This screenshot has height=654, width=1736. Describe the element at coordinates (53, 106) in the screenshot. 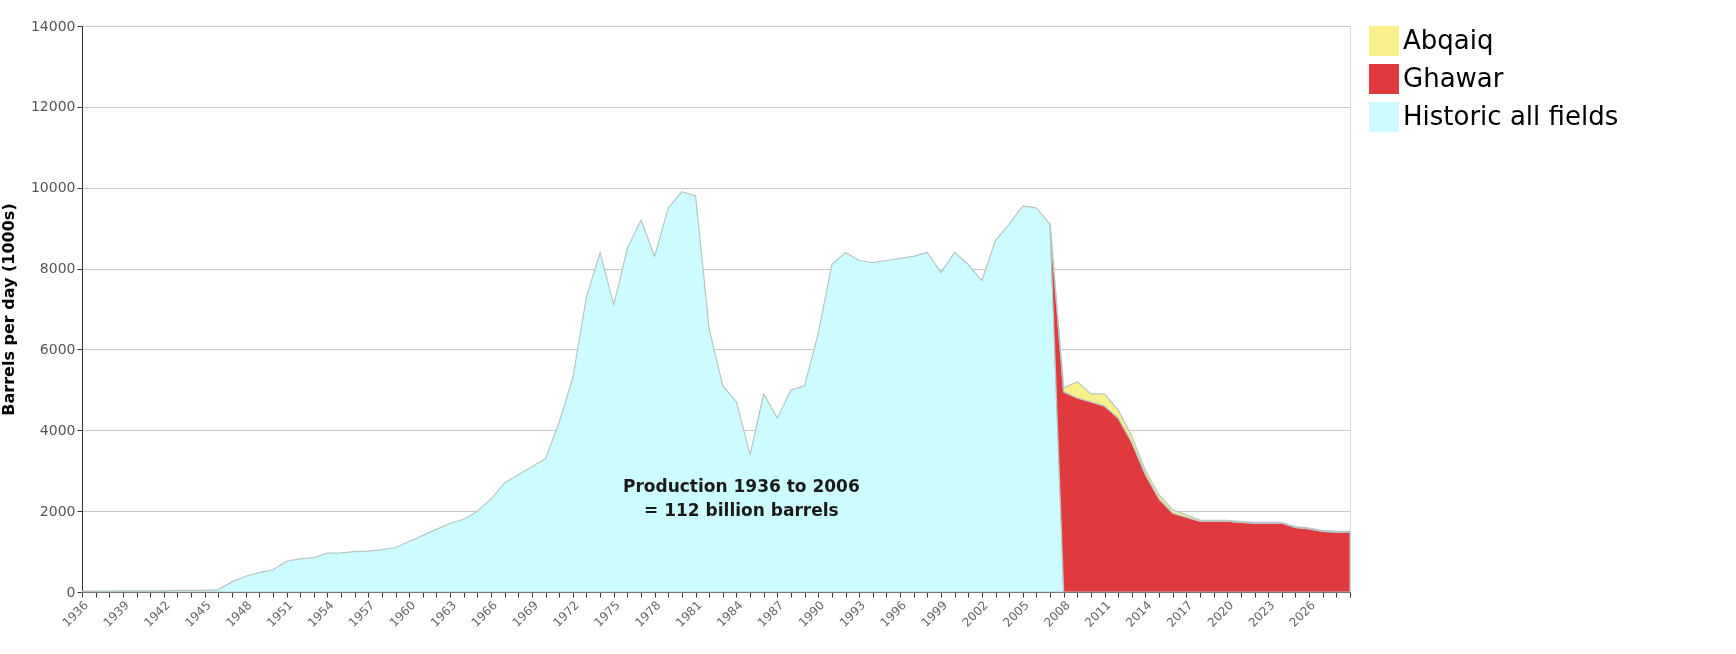

I see `y-tick-label: 12000` at that location.